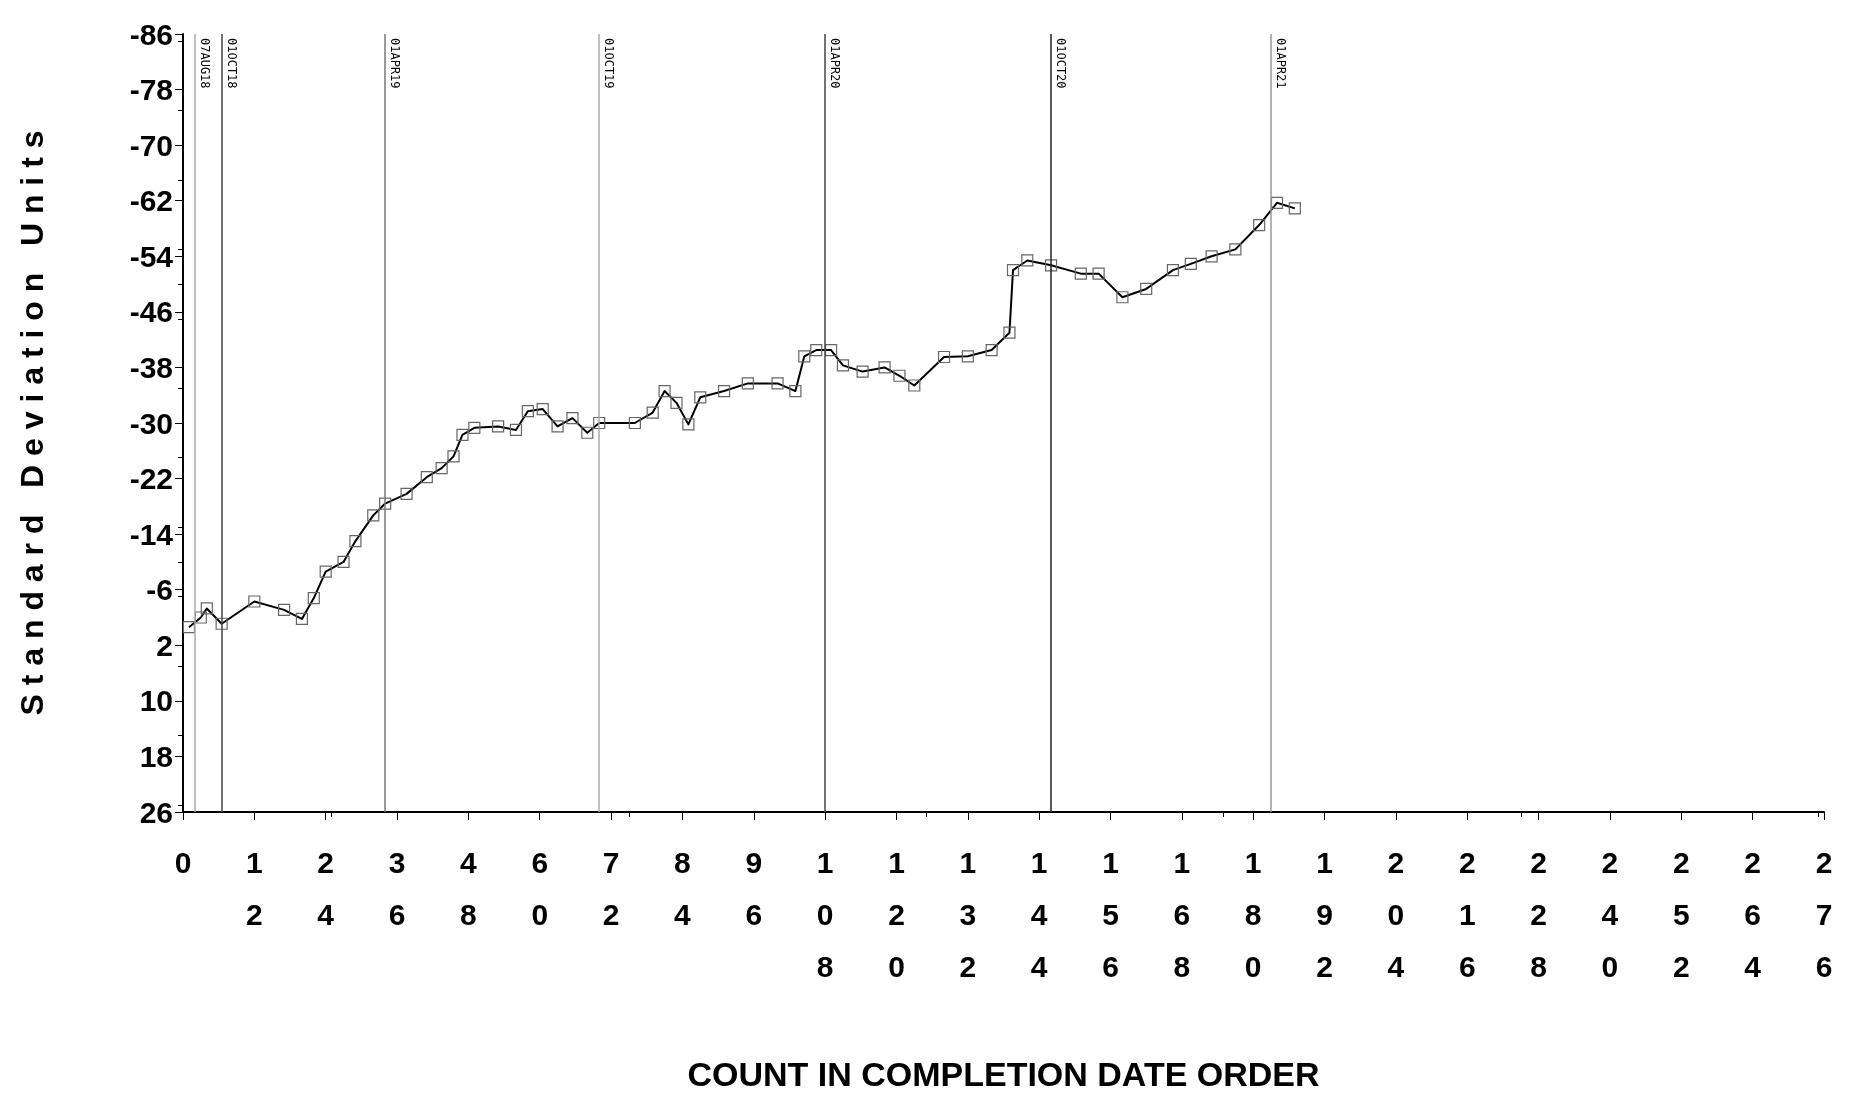  What do you see at coordinates (1182, 914) in the screenshot?
I see `x-tick-label: 1 6 8` at bounding box center [1182, 914].